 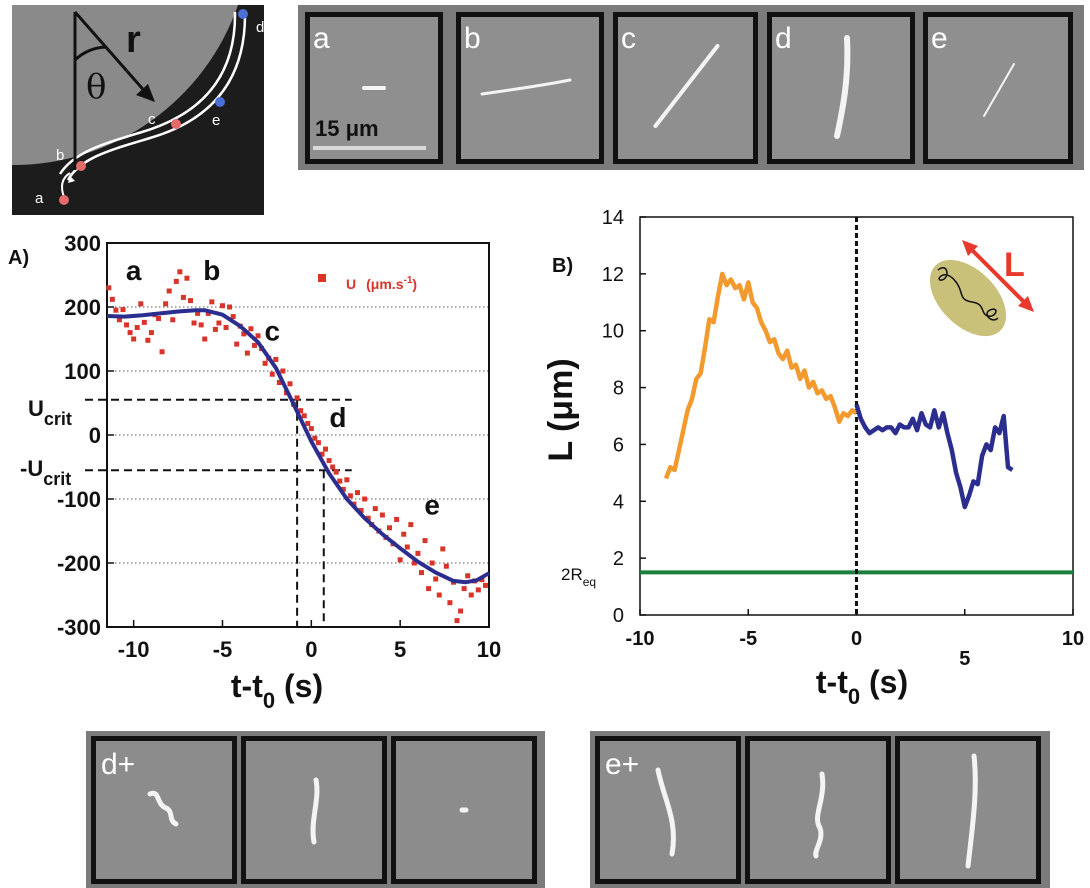 I want to click on annotation-a: a, so click(x=134, y=270).